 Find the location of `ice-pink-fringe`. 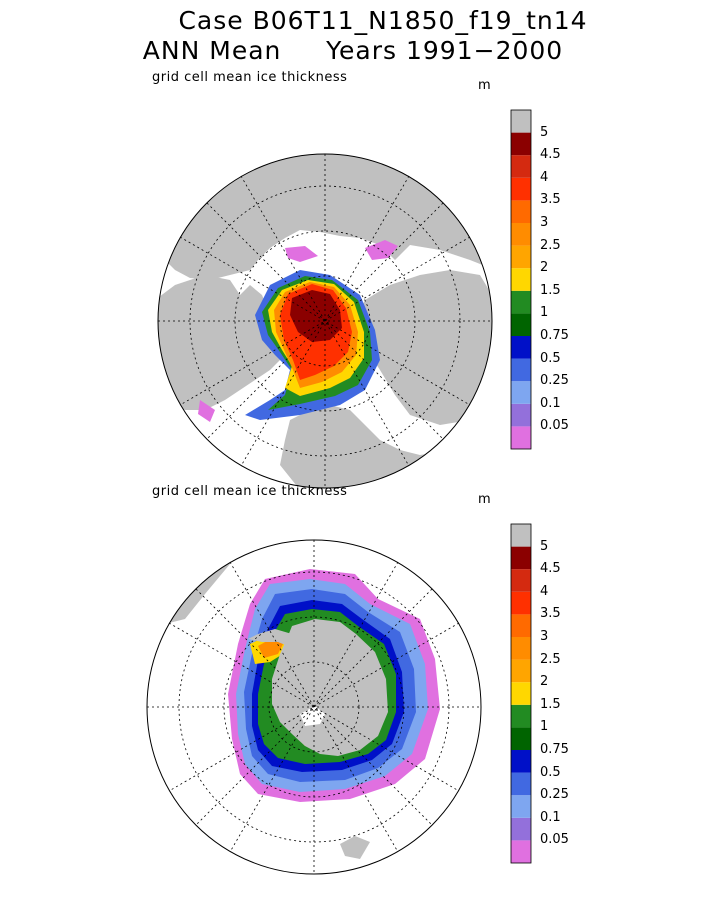

ice-pink-fringe is located at coordinates (298, 331).